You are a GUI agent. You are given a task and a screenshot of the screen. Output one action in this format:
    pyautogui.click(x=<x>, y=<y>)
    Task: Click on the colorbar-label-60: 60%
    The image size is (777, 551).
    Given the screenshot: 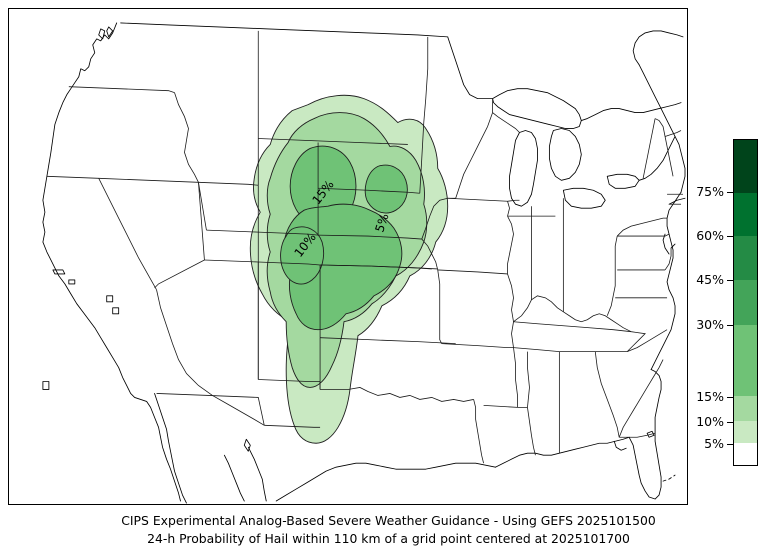 What is the action you would take?
    pyautogui.click(x=710, y=235)
    